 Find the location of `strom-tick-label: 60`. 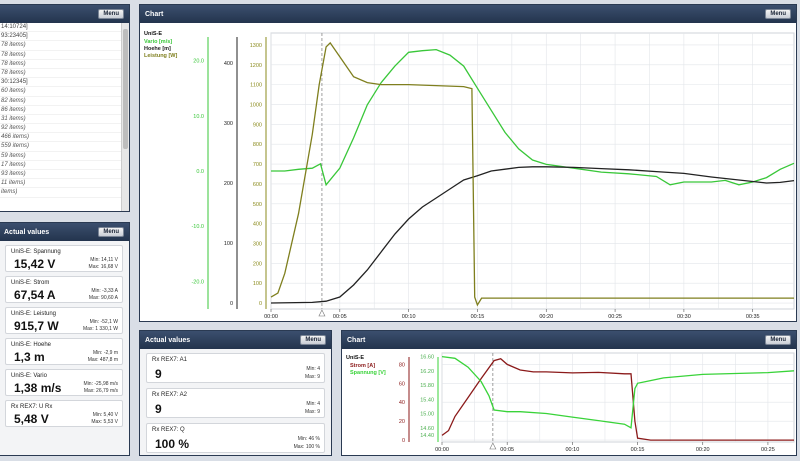

strom-tick-label: 60 is located at coordinates (402, 384).